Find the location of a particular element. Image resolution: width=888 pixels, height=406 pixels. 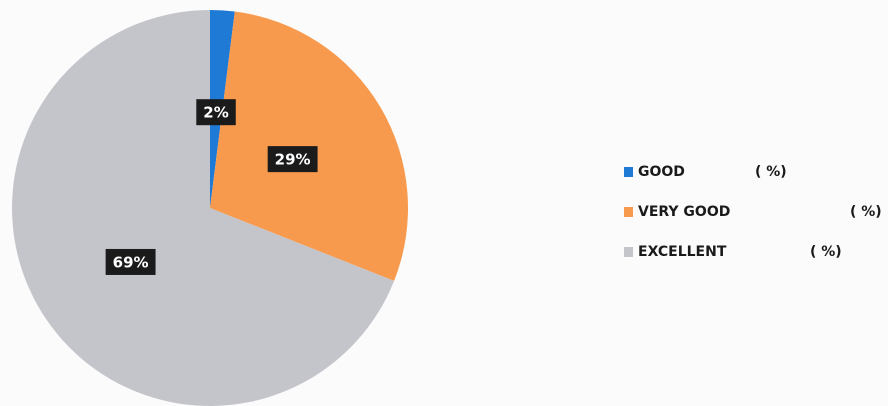

data-label: 29% is located at coordinates (292, 159).